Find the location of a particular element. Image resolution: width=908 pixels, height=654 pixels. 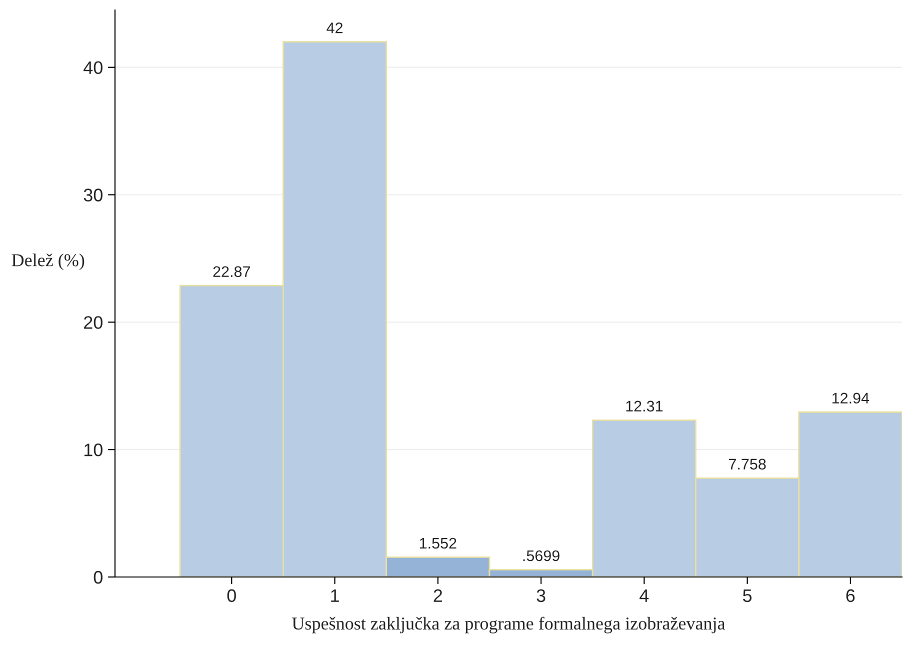

y-tick-label: 30 is located at coordinates (93, 195).